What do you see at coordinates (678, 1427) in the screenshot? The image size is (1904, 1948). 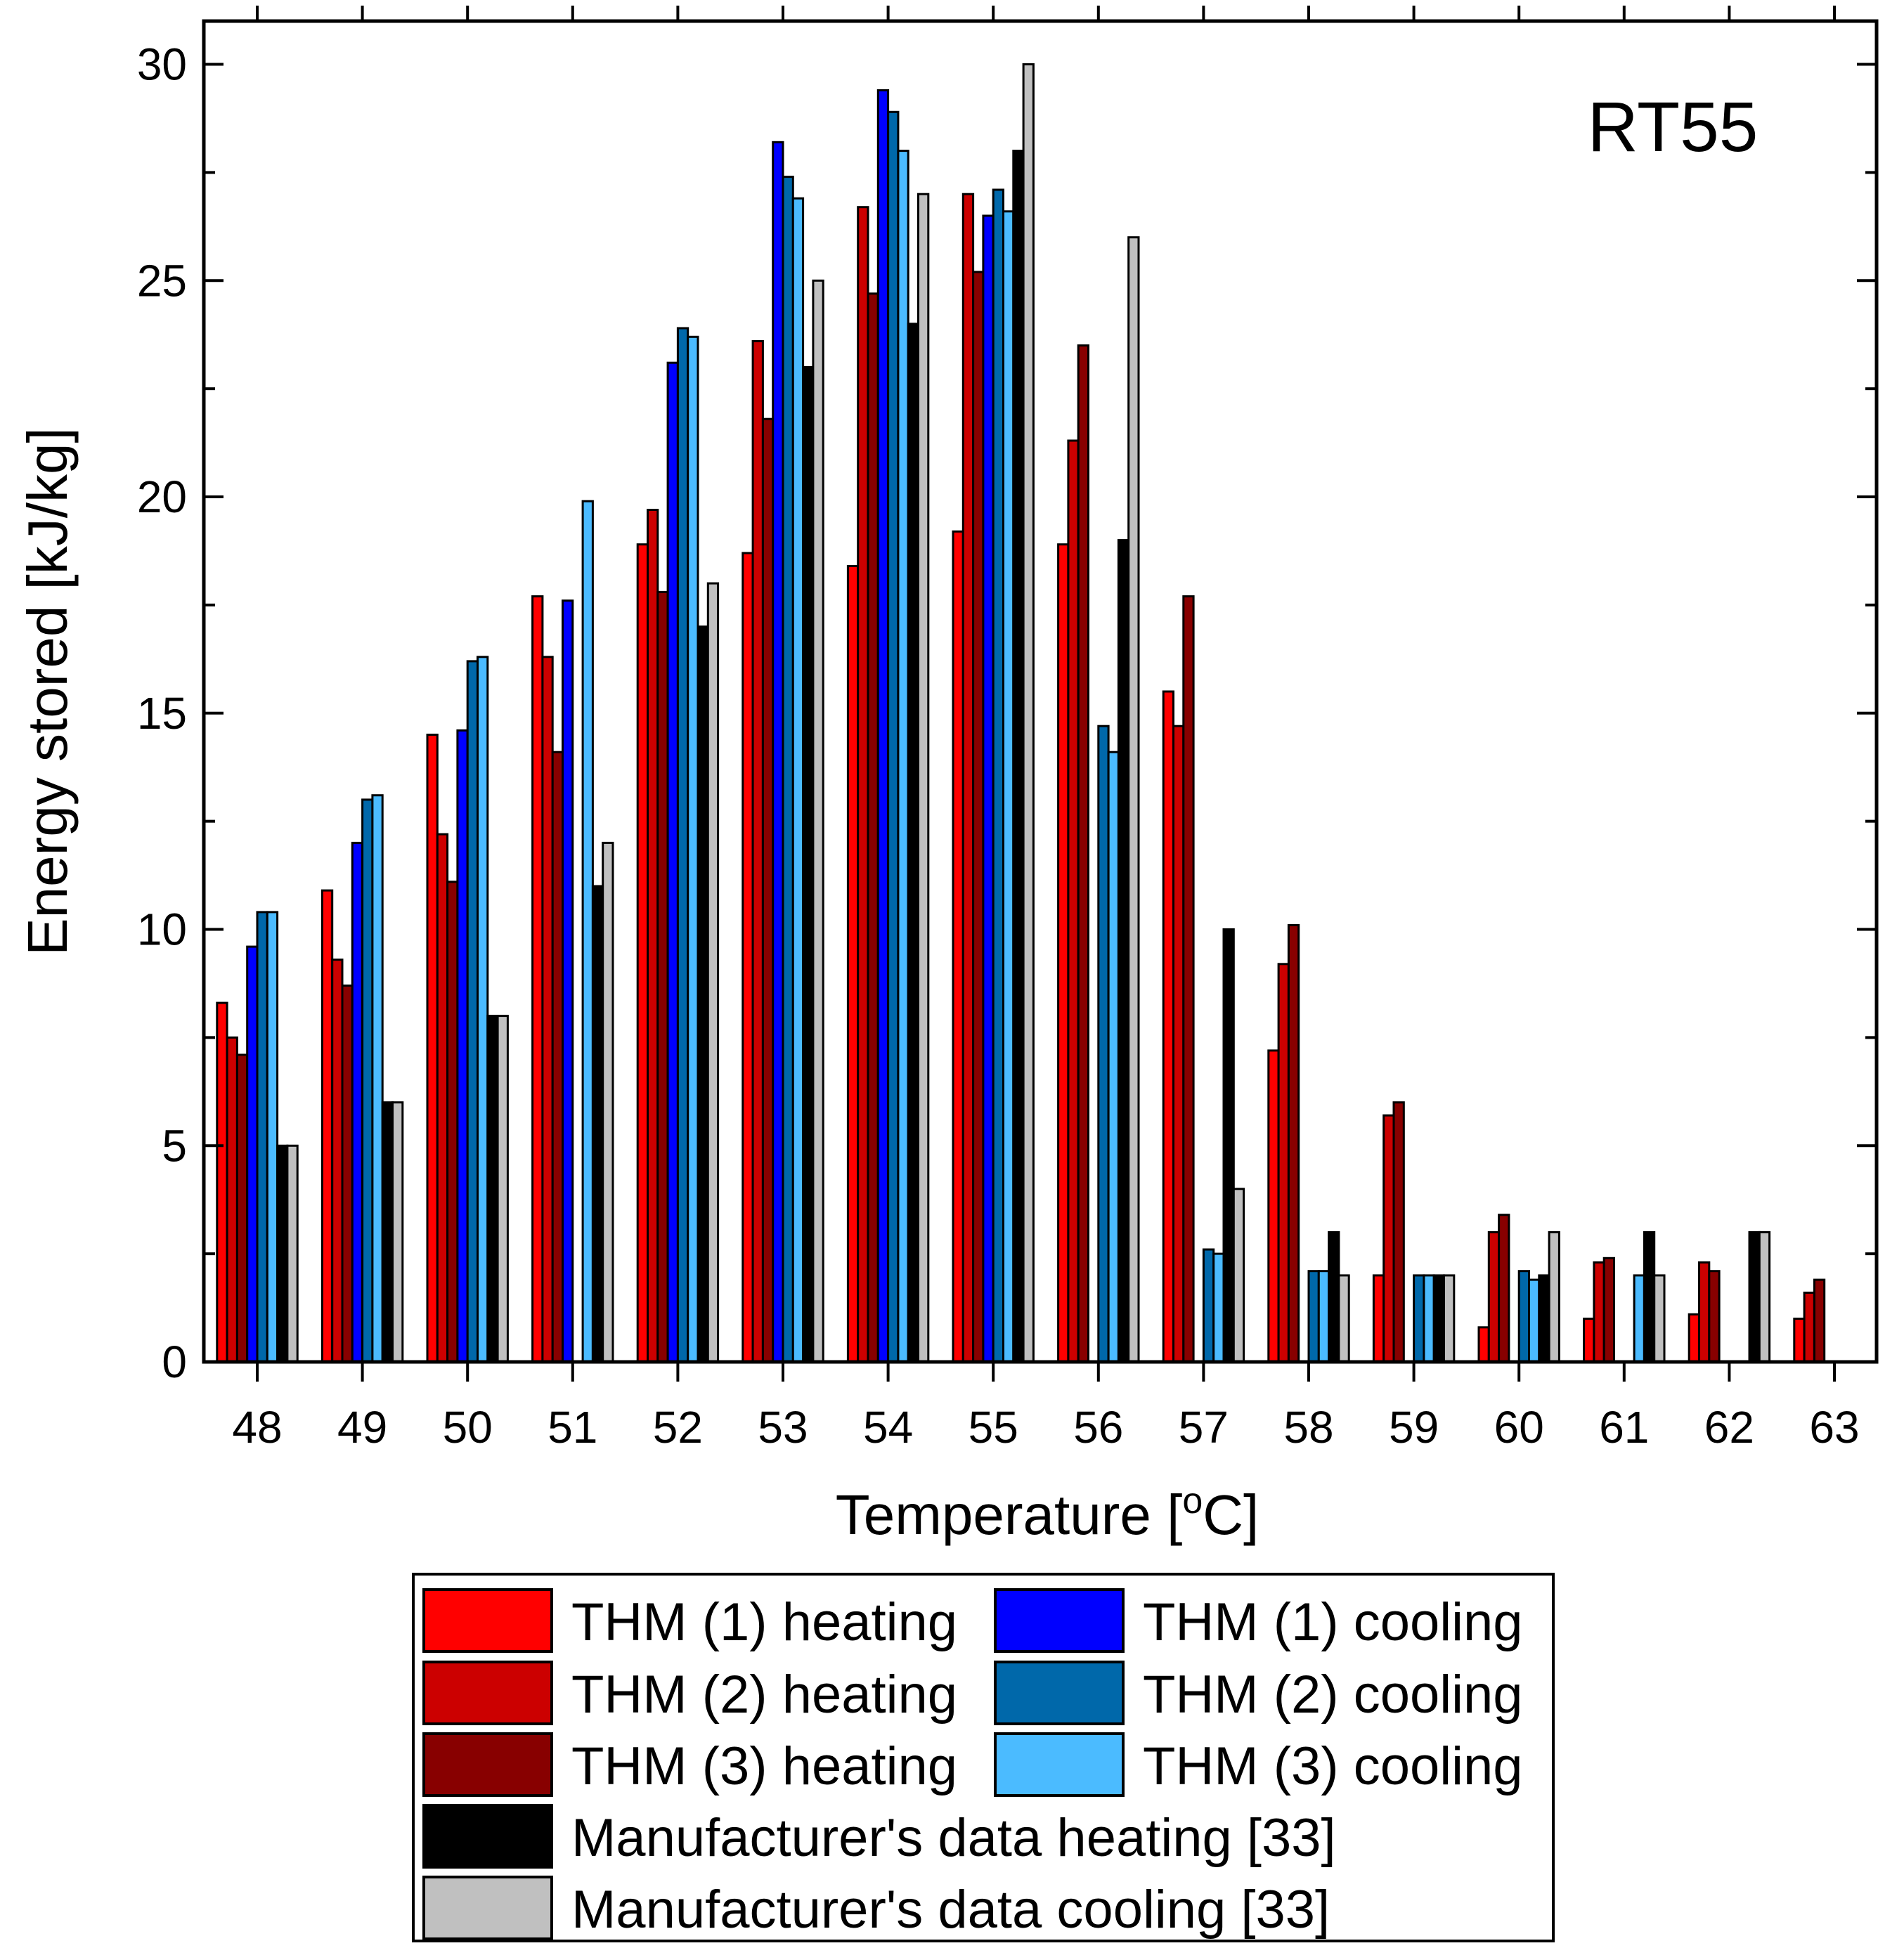 I see `x-tick-label: 52` at bounding box center [678, 1427].